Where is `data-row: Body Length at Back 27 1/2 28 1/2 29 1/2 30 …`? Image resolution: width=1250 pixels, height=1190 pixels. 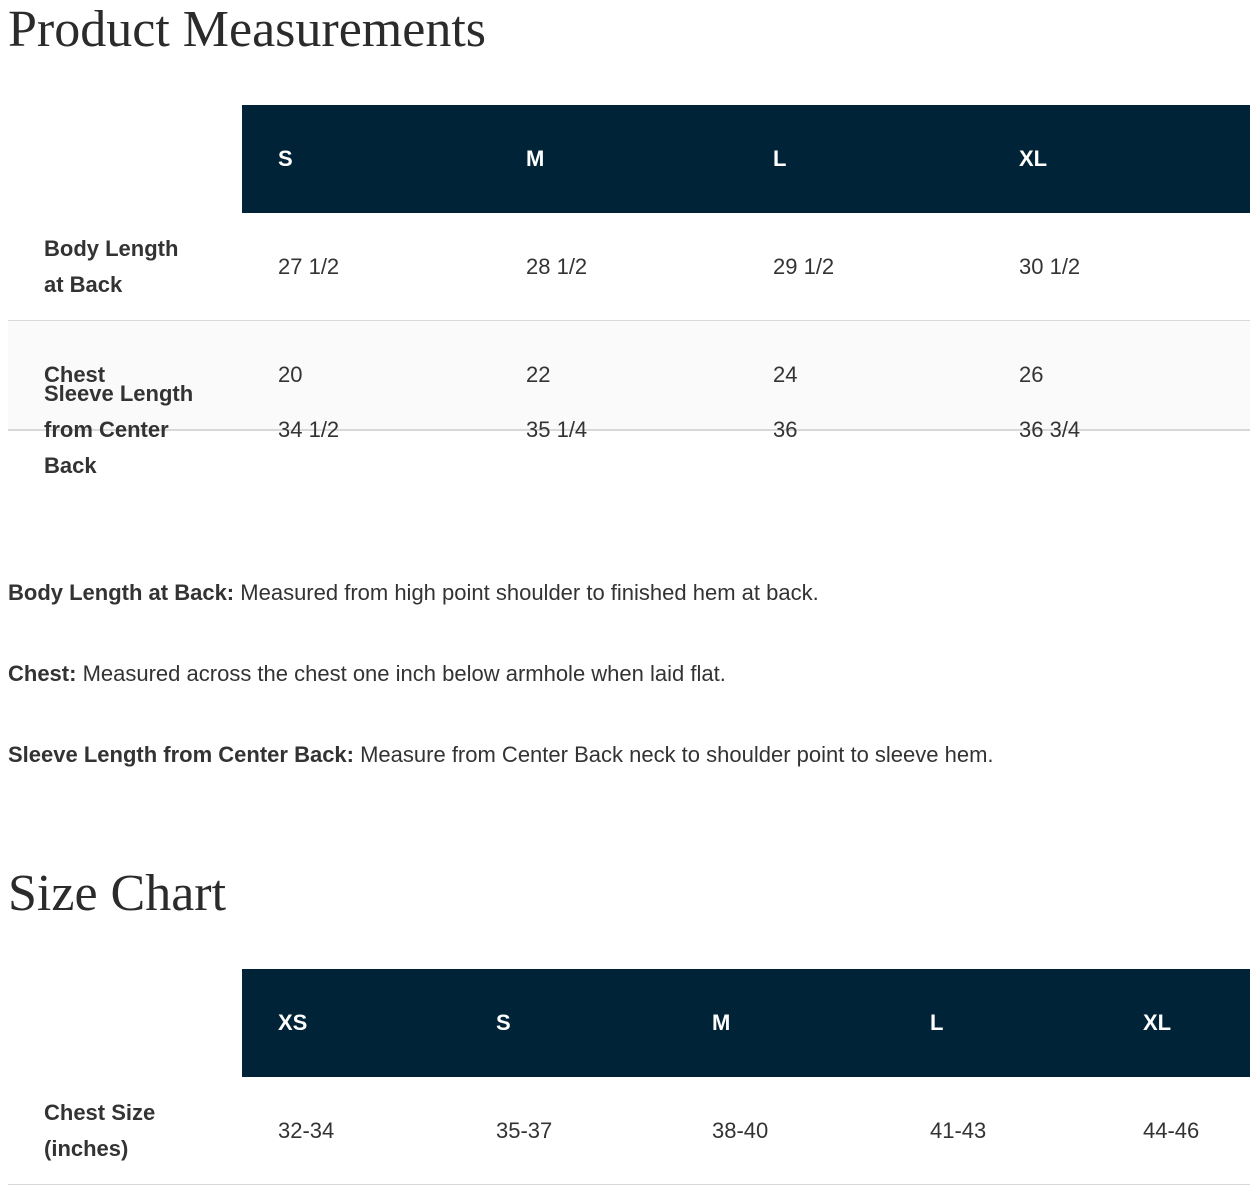
data-row: Body Length at Back 27 1/2 28 1/2 29 1/2 30 … is located at coordinates (629, 267).